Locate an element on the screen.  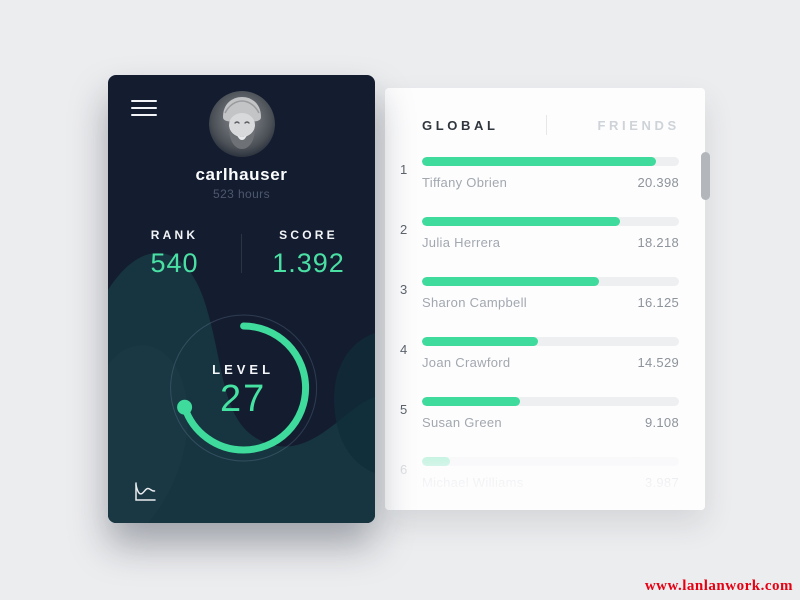
player-name: Sharon Campbell is located at coordinates (474, 302).